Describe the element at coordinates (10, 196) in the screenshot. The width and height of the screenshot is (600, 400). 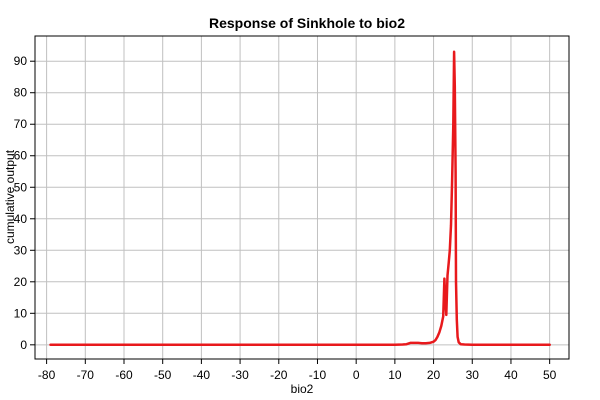
I see `y-axis-label: cumulative output` at that location.